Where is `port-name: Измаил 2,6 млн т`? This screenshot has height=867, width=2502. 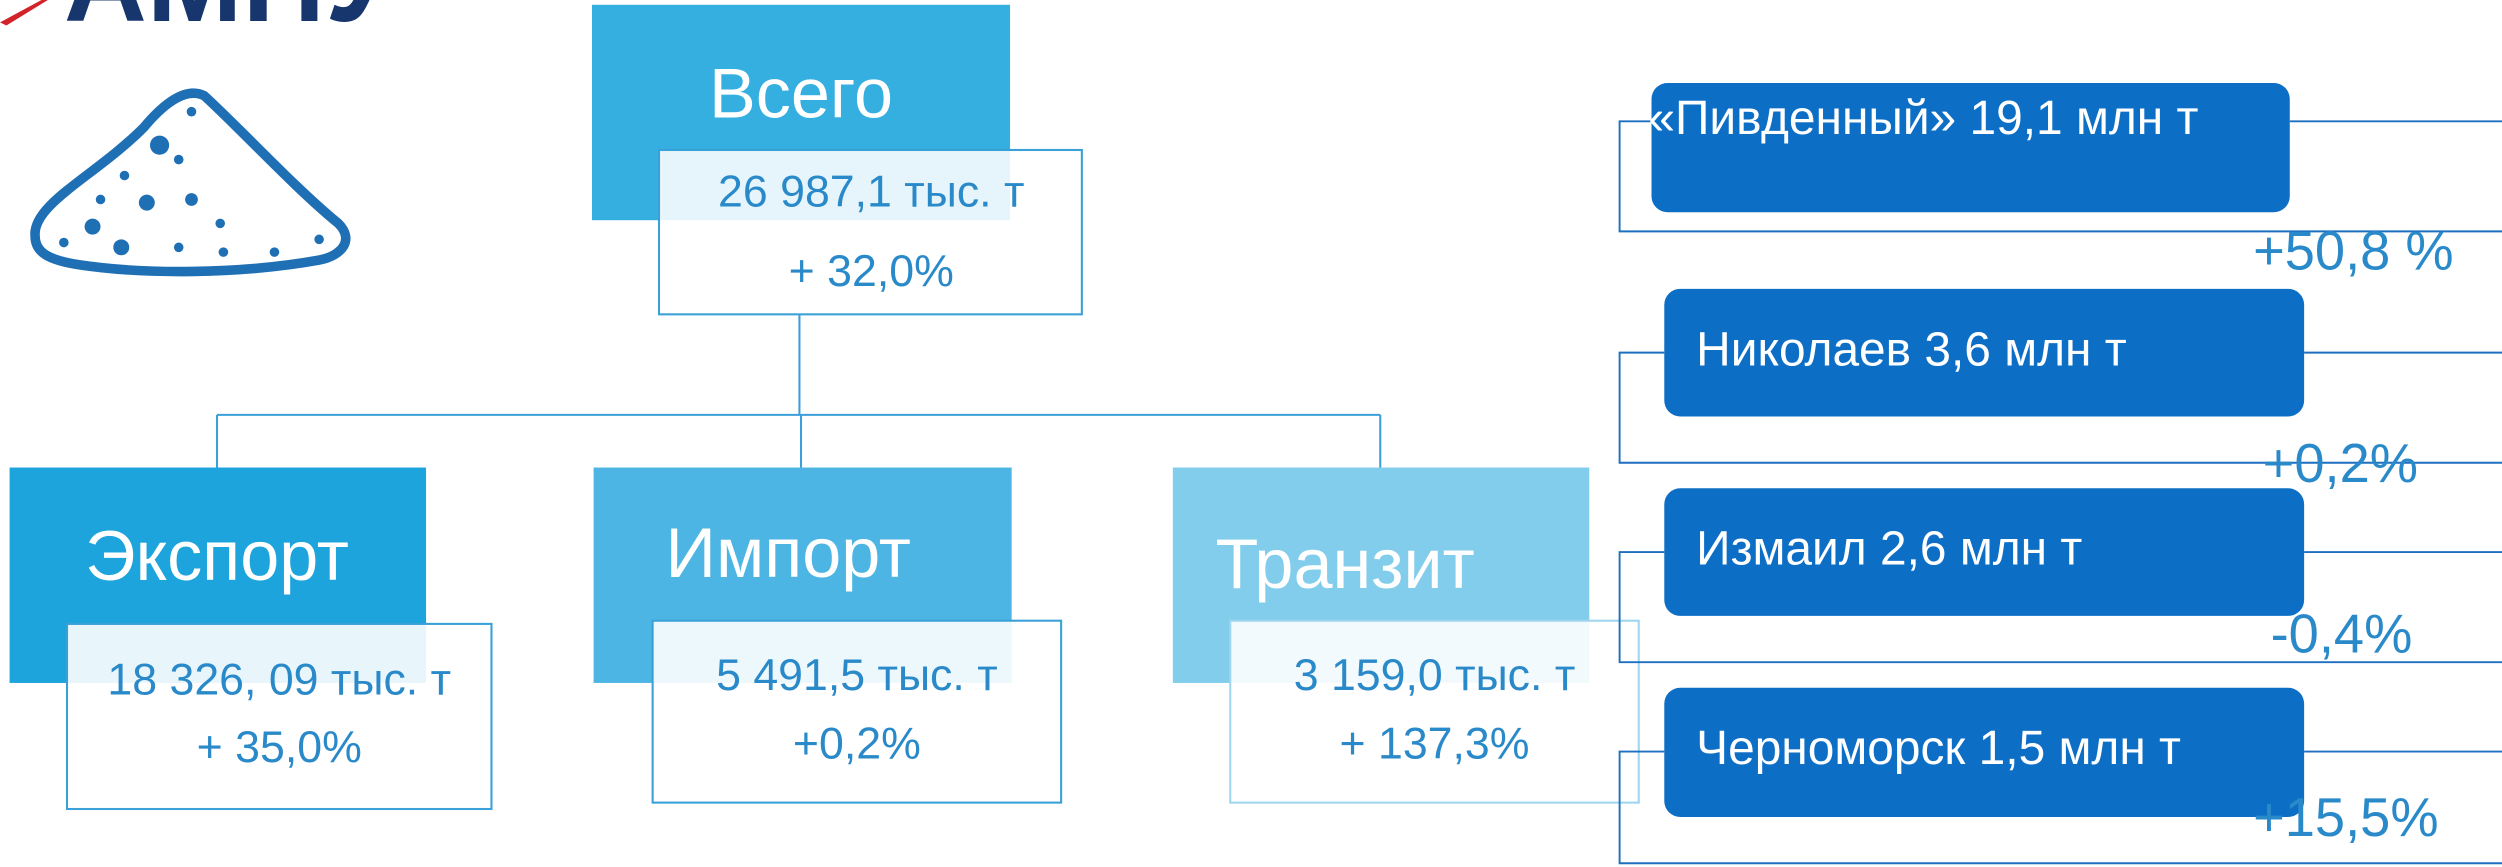 port-name: Измаил 2,6 млн т is located at coordinates (1889, 549).